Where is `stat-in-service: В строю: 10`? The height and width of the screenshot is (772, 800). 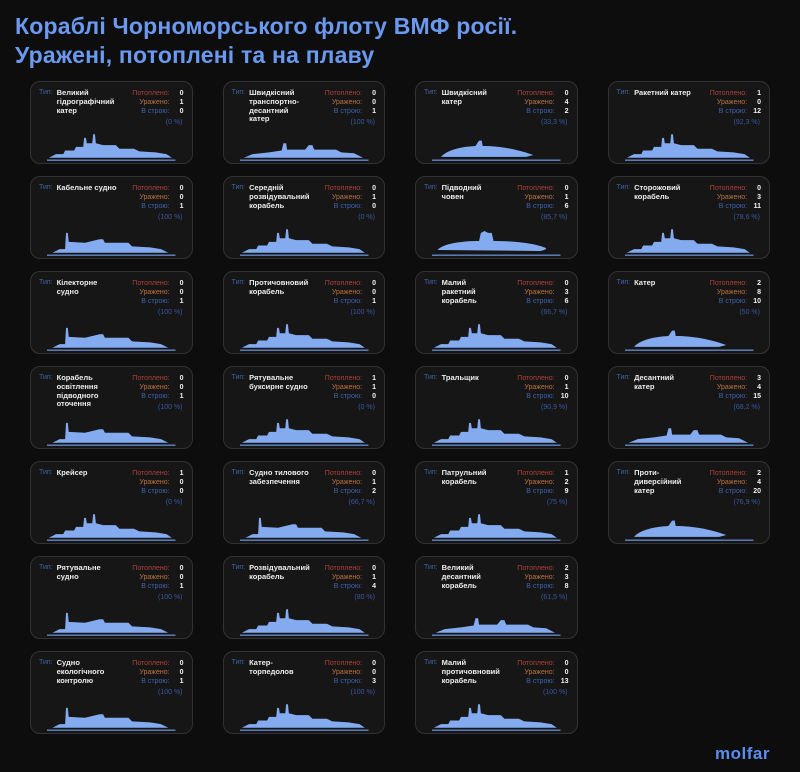
stat-in-service: В строю: 10 is located at coordinates (735, 301).